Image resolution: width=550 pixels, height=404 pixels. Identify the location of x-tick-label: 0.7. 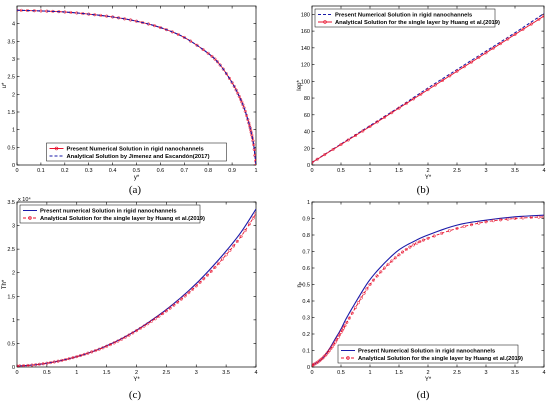
(184, 171).